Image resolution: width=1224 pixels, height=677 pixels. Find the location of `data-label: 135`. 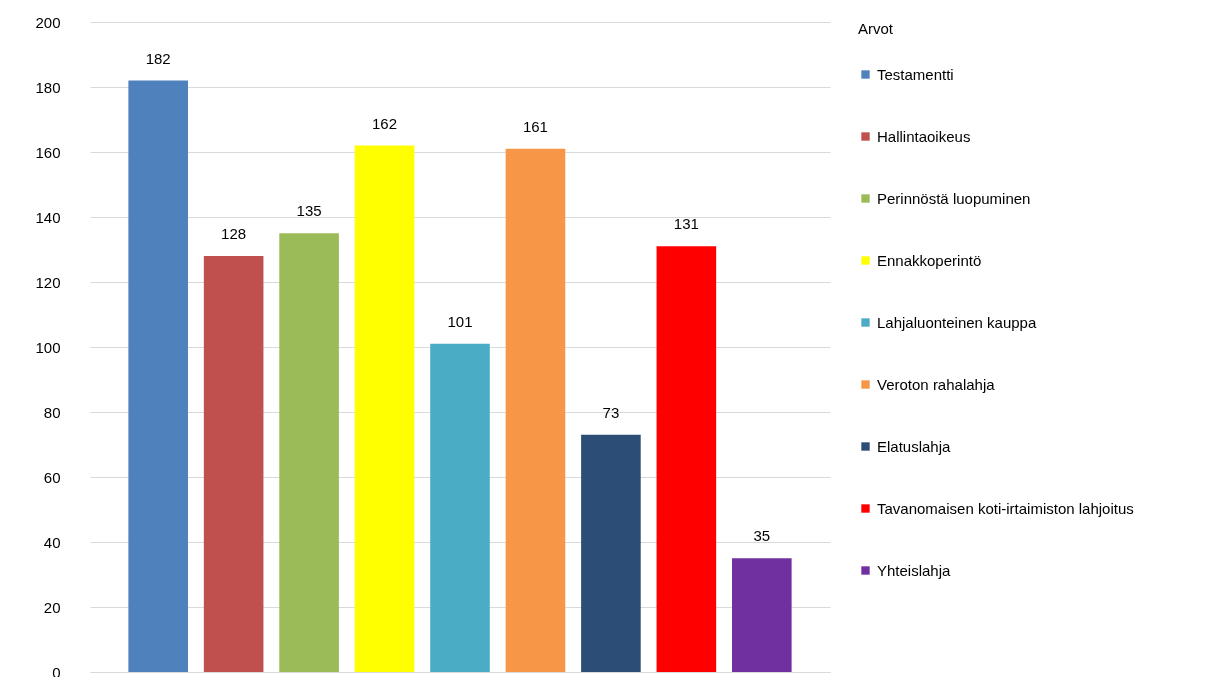

data-label: 135 is located at coordinates (309, 211).